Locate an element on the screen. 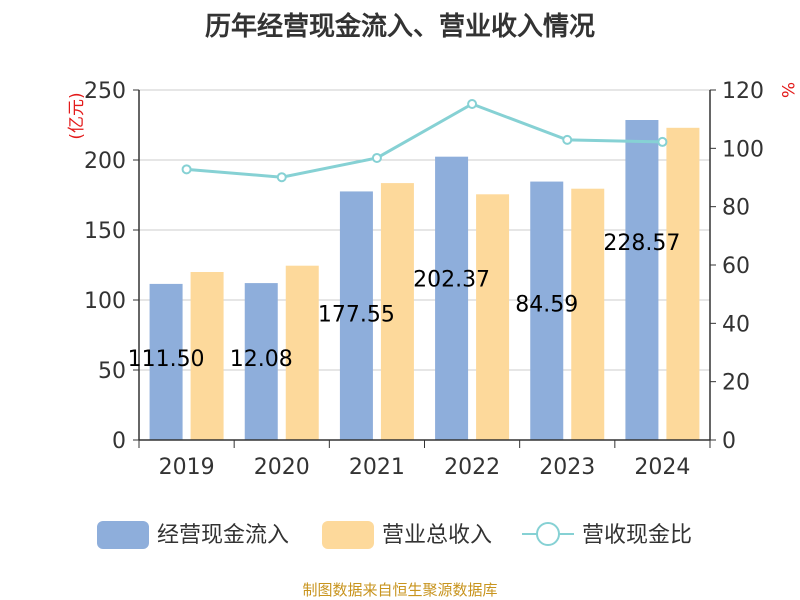  ratio-point-2023 is located at coordinates (567, 139).